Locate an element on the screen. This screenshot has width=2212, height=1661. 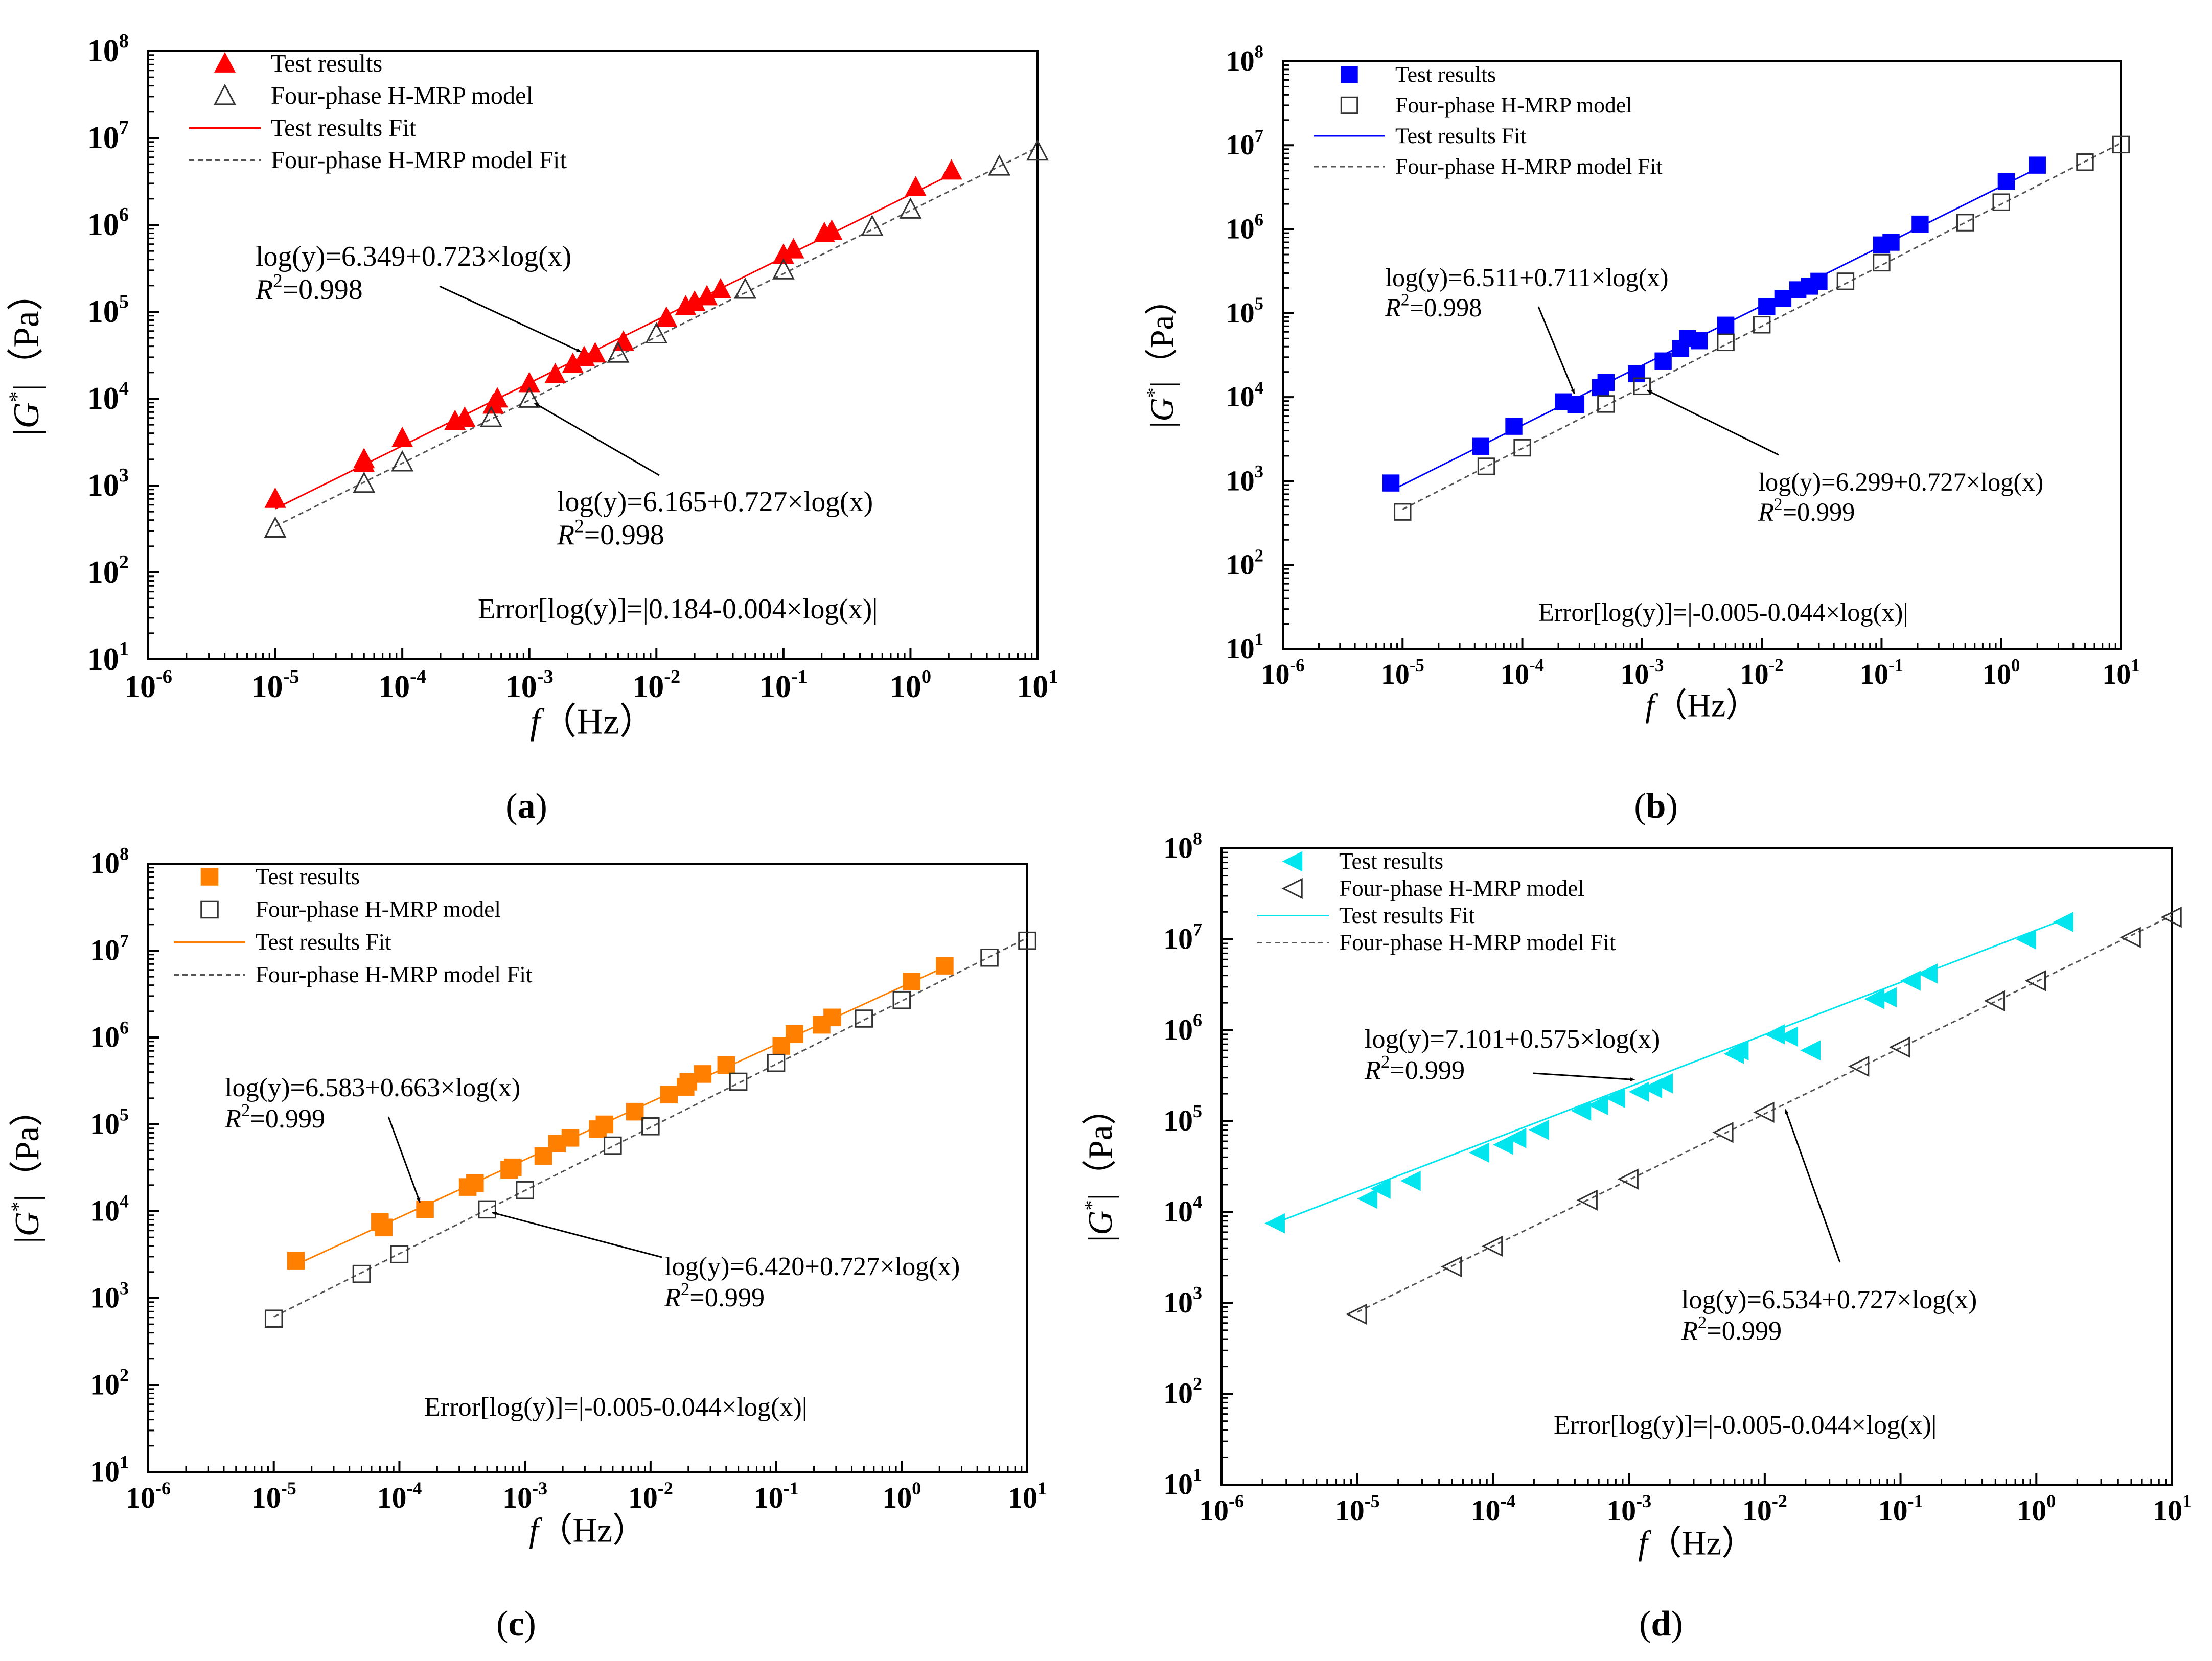
fit-equation-test: log(y)=6.349+0.723×log(x) is located at coordinates (413, 256).